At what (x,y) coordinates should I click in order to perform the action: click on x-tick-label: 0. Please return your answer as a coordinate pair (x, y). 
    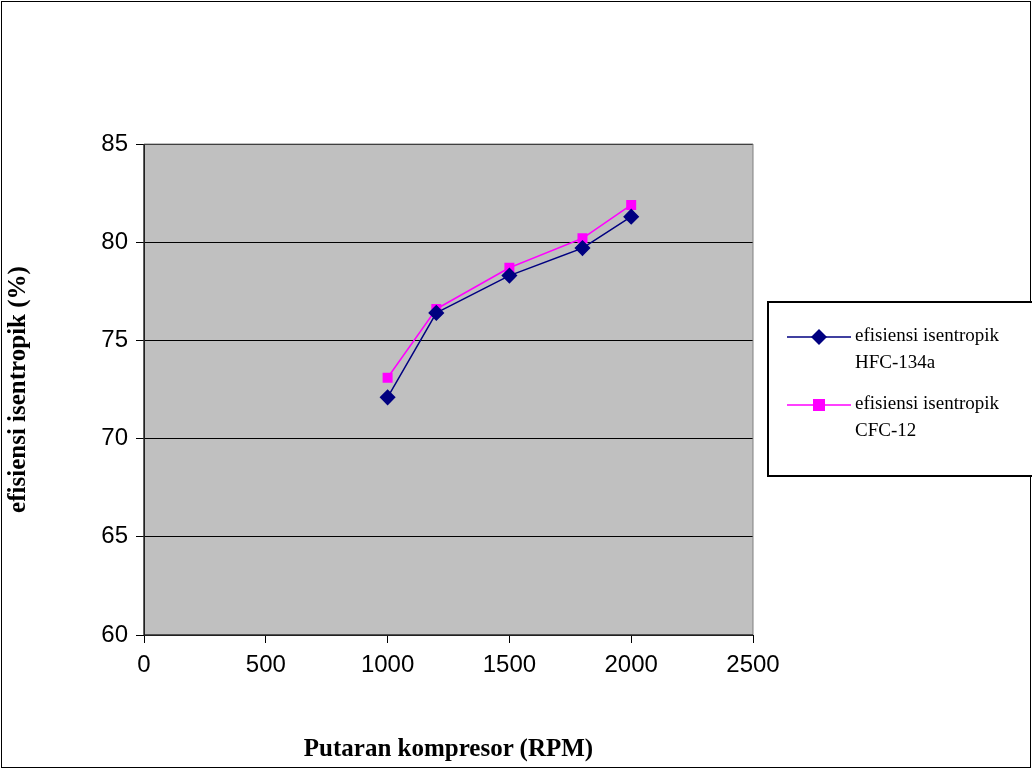
    Looking at the image, I should click on (144, 664).